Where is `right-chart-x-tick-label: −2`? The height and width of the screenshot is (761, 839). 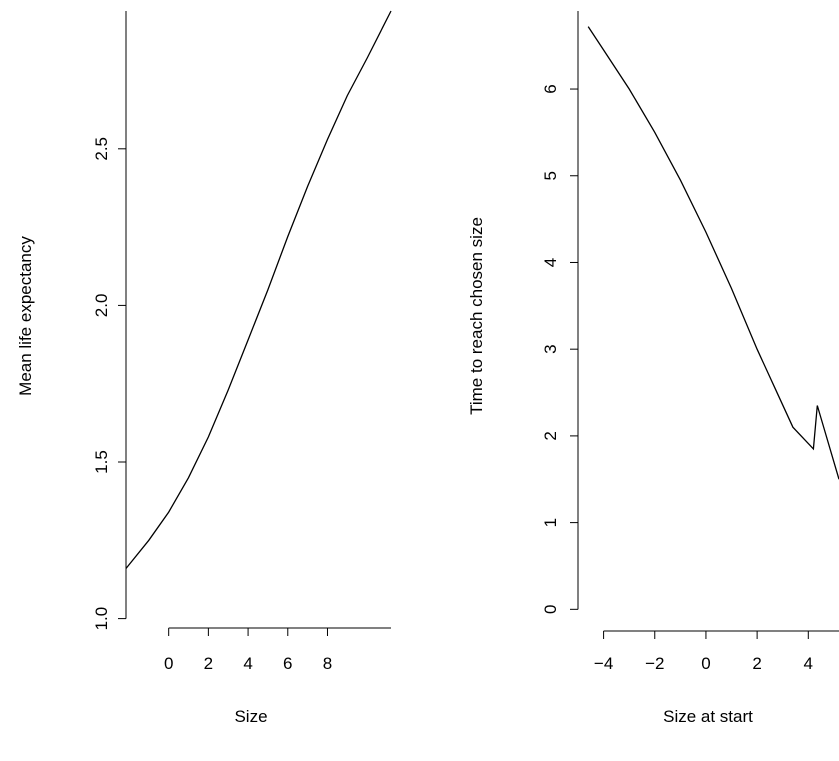
right-chart-x-tick-label: −2 is located at coordinates (654, 663).